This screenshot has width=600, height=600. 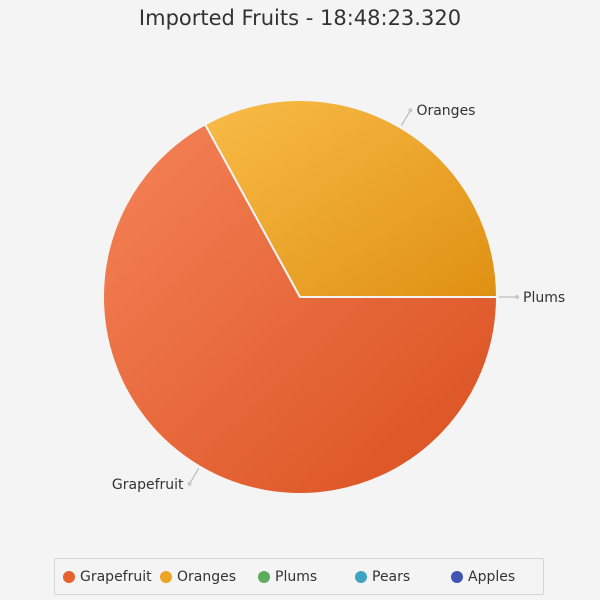 I want to click on legend-item-apples: Apples, so click(x=491, y=577).